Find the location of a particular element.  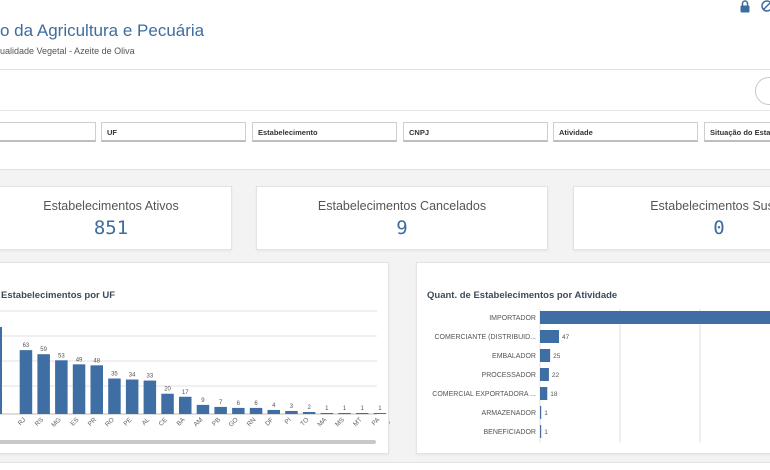

category-label: ARMAZENADOR is located at coordinates (509, 413).